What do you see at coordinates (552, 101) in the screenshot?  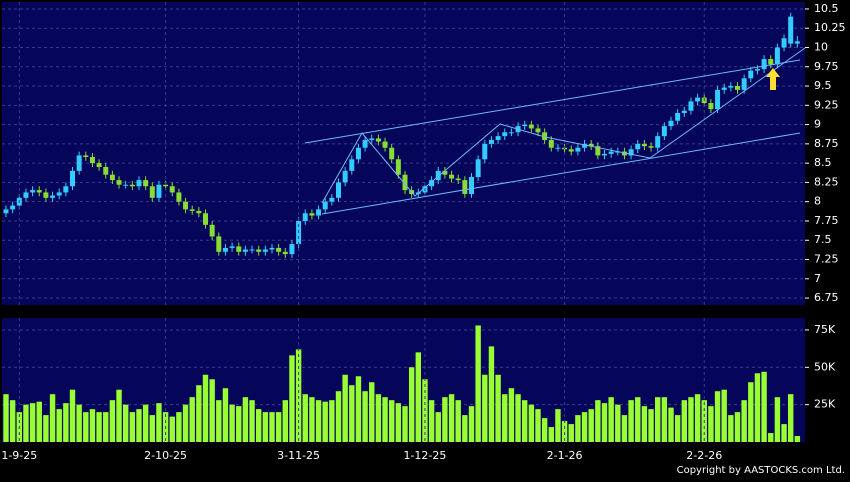 I see `channel-upper` at bounding box center [552, 101].